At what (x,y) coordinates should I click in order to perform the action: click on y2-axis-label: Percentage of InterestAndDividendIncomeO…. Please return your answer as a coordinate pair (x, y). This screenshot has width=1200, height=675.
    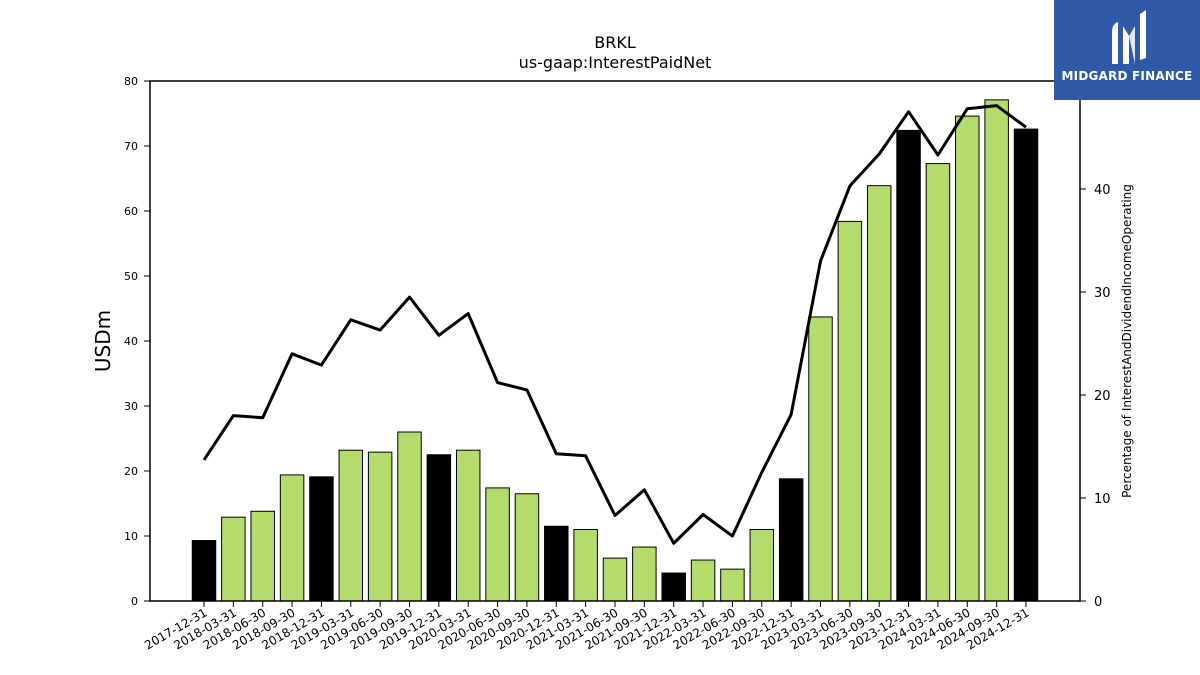
    Looking at the image, I should click on (1127, 341).